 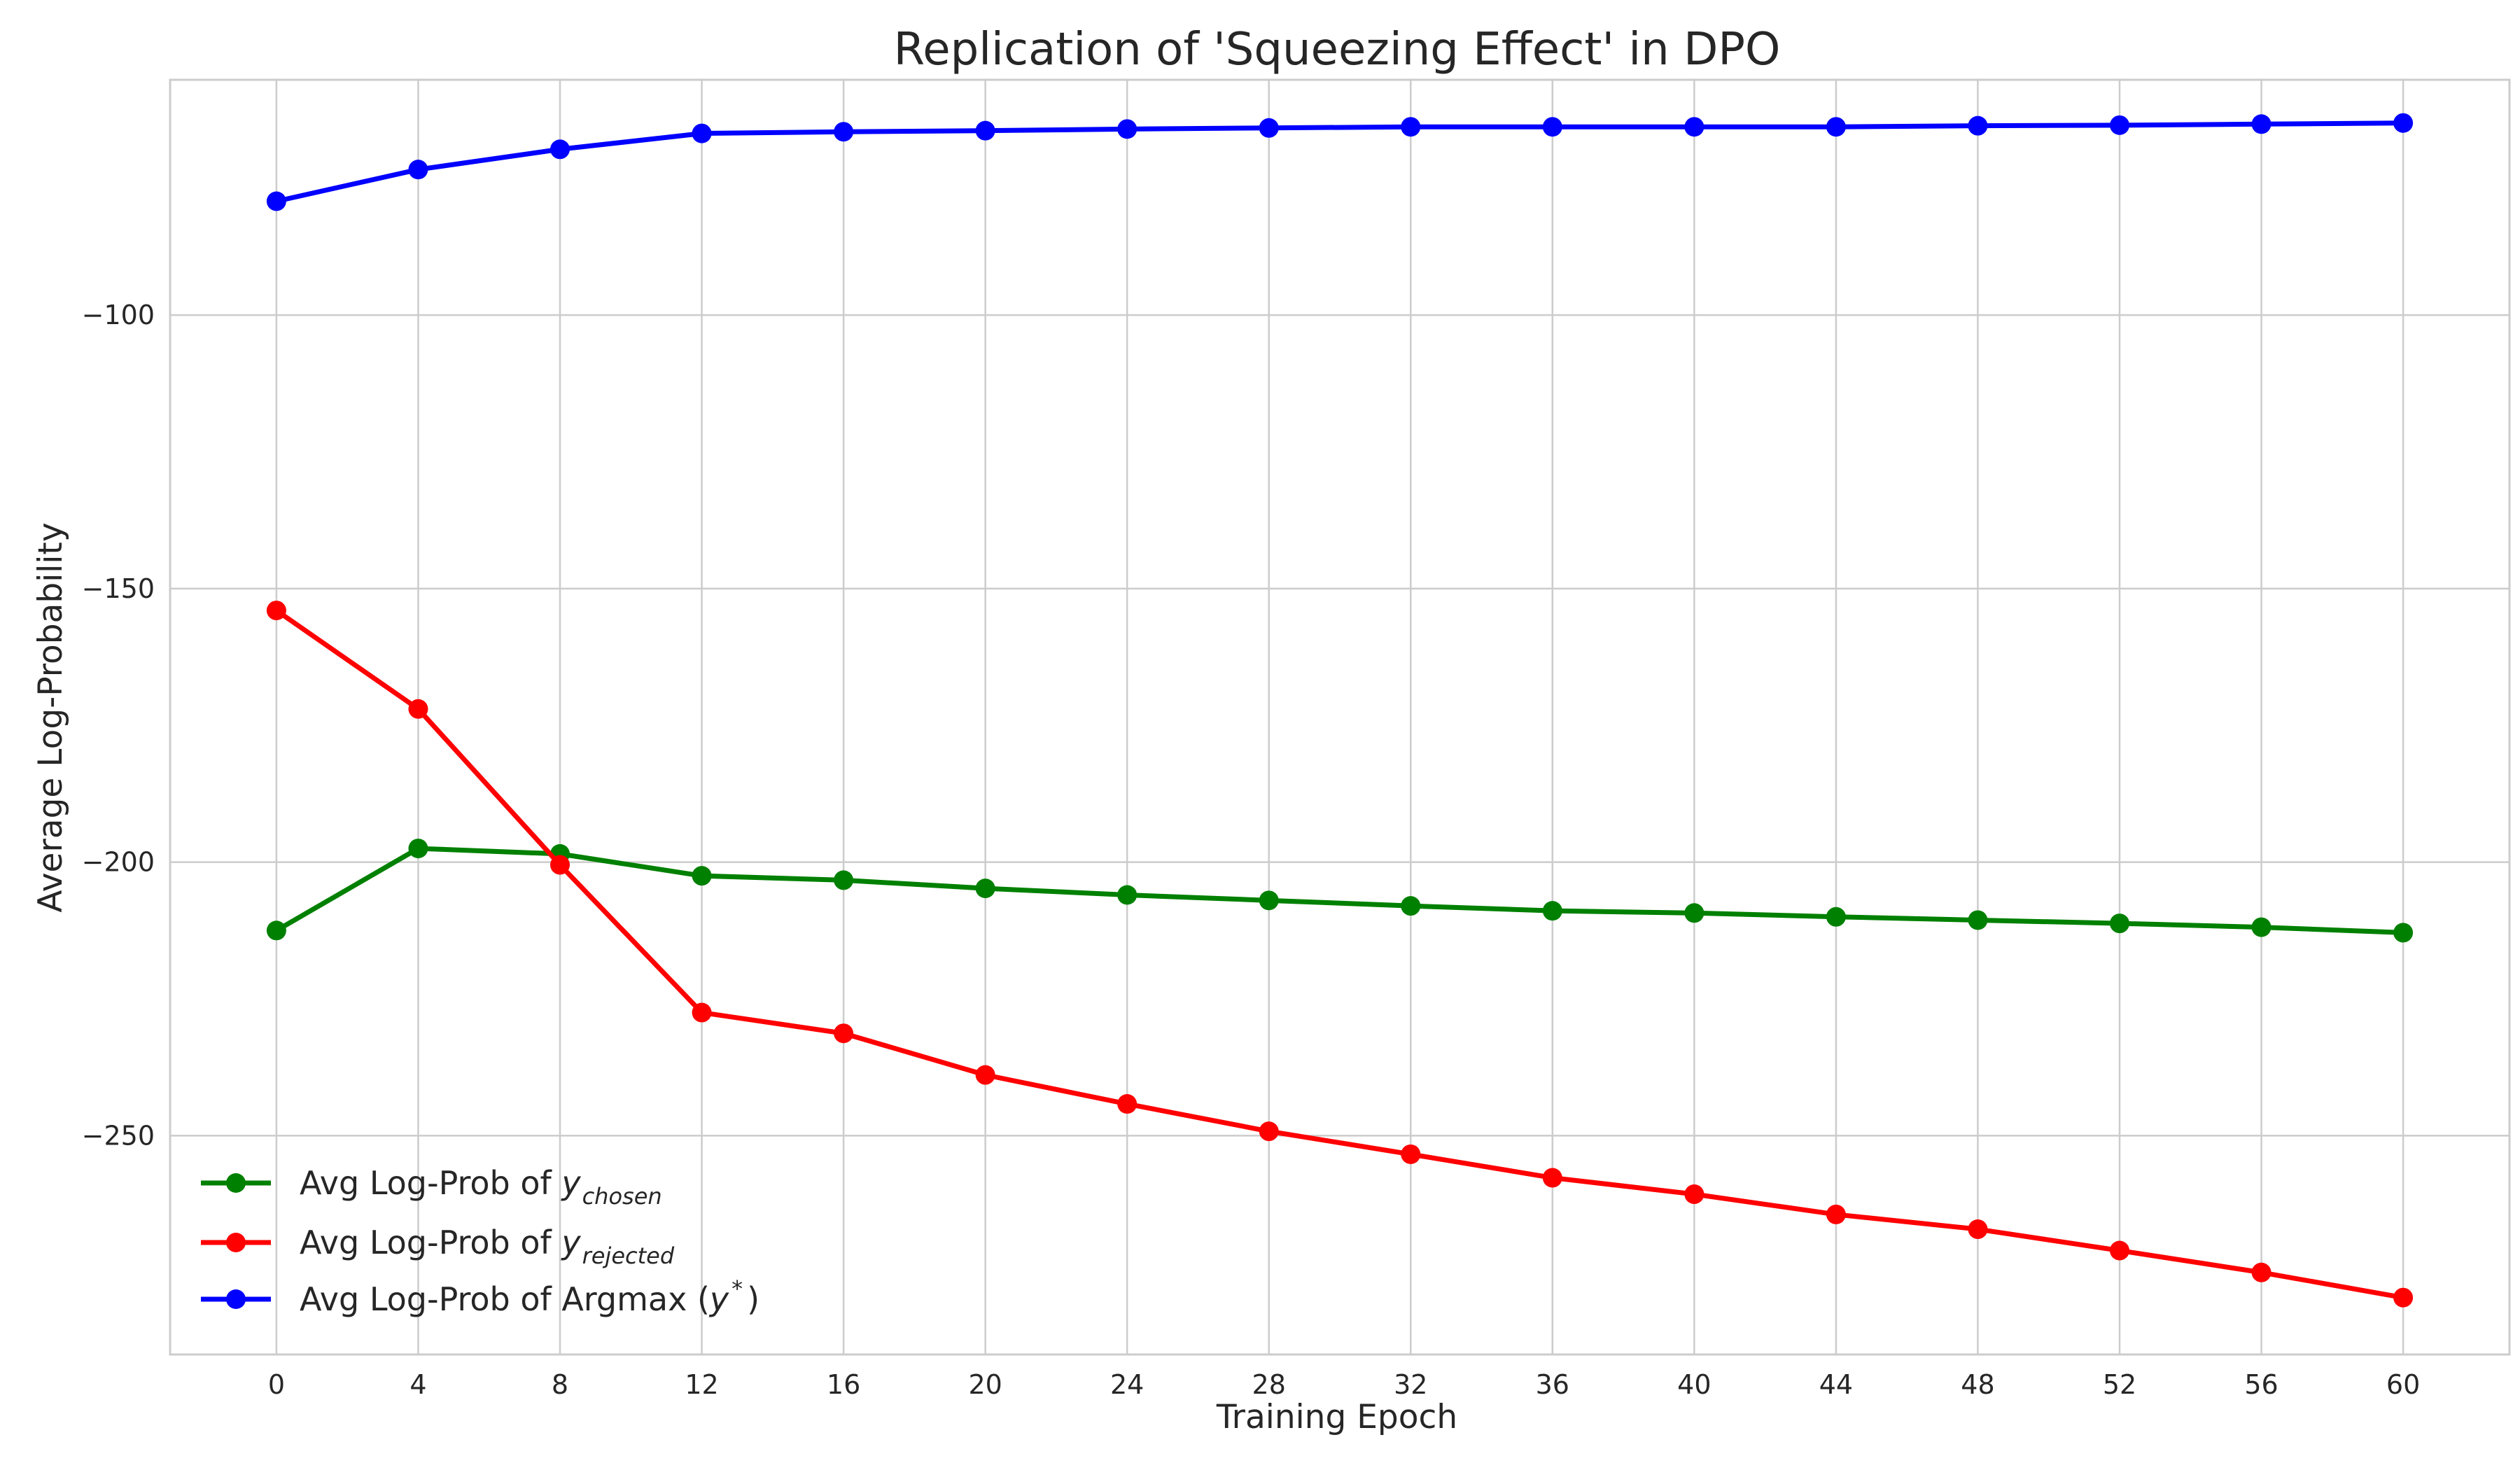 What do you see at coordinates (1836, 1384) in the screenshot?
I see `x-tick-label: 44` at bounding box center [1836, 1384].